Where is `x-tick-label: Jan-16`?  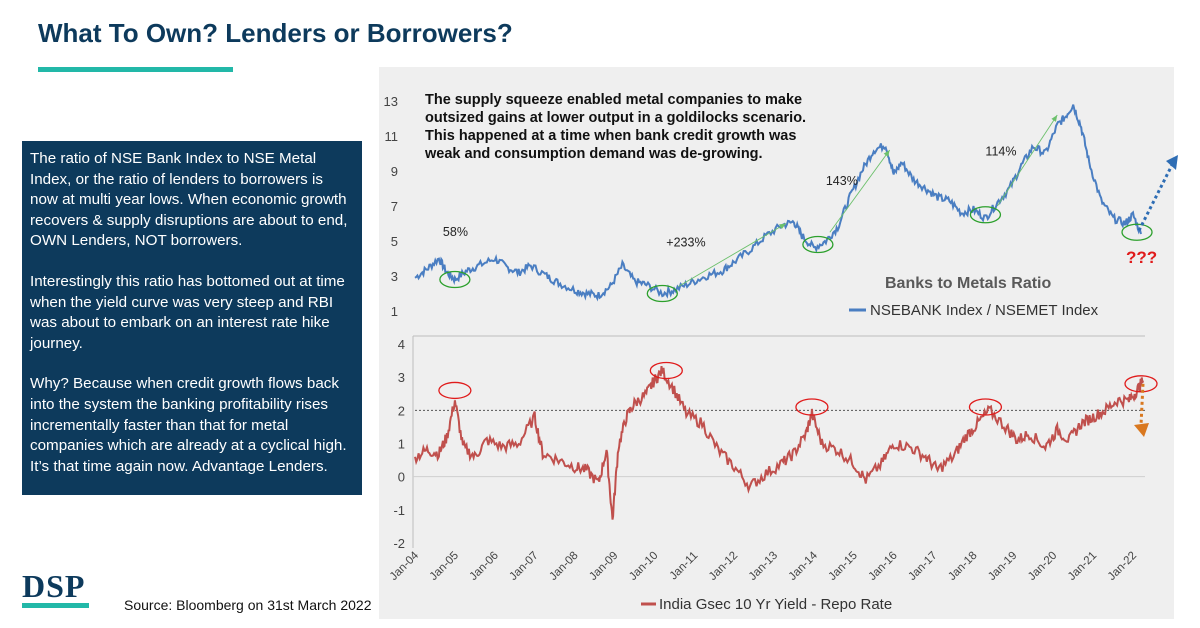
x-tick-label: Jan-16 is located at coordinates (882, 566).